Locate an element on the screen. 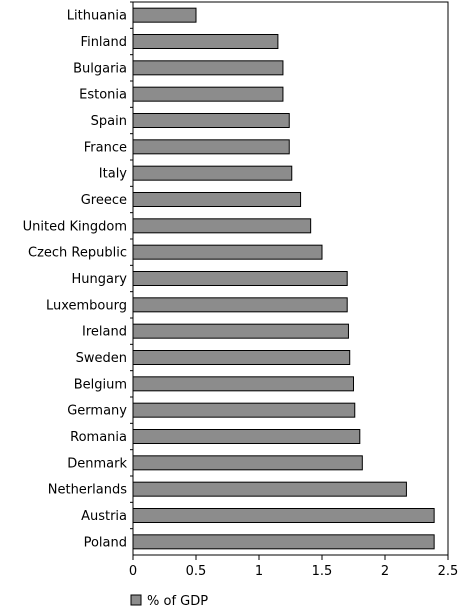  category-label: Belgium is located at coordinates (100, 384).